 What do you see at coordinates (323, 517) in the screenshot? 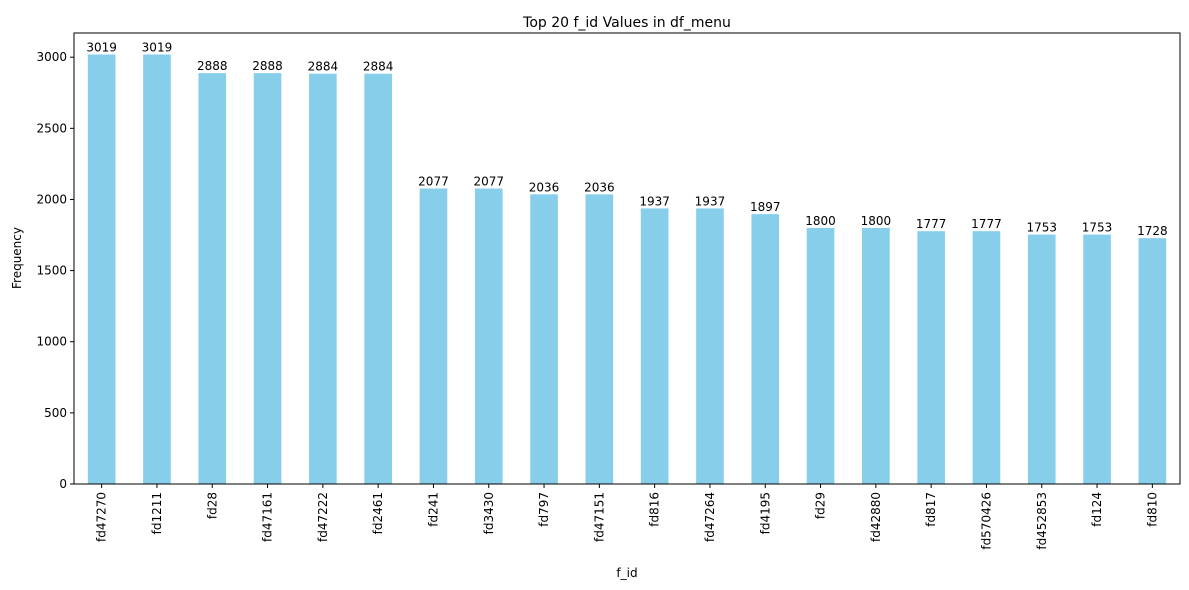
I see `x-tick-label: fd47222` at bounding box center [323, 517].